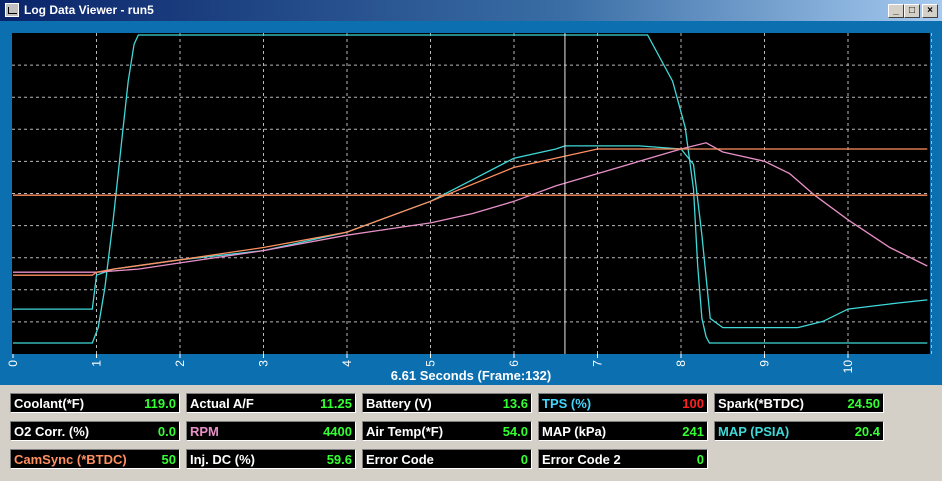  What do you see at coordinates (447, 403) in the screenshot?
I see `readout-battery-v: Battery (V) 13.6` at bounding box center [447, 403].